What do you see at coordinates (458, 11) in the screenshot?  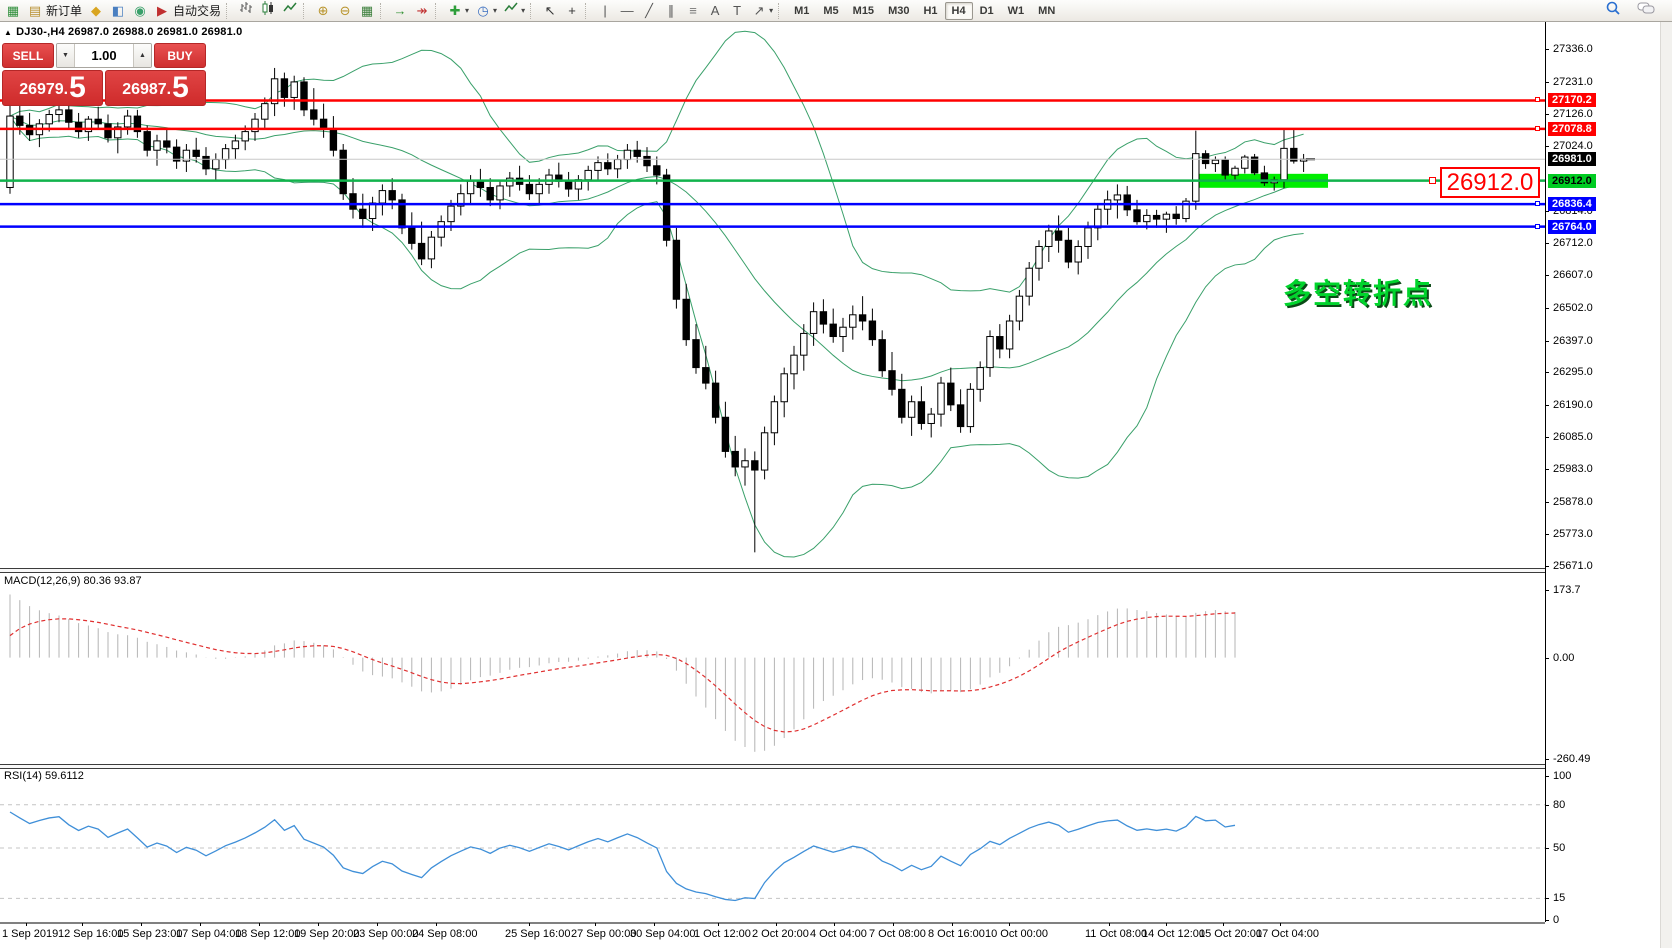 I see `indicators-button: ✚ ▾` at bounding box center [458, 11].